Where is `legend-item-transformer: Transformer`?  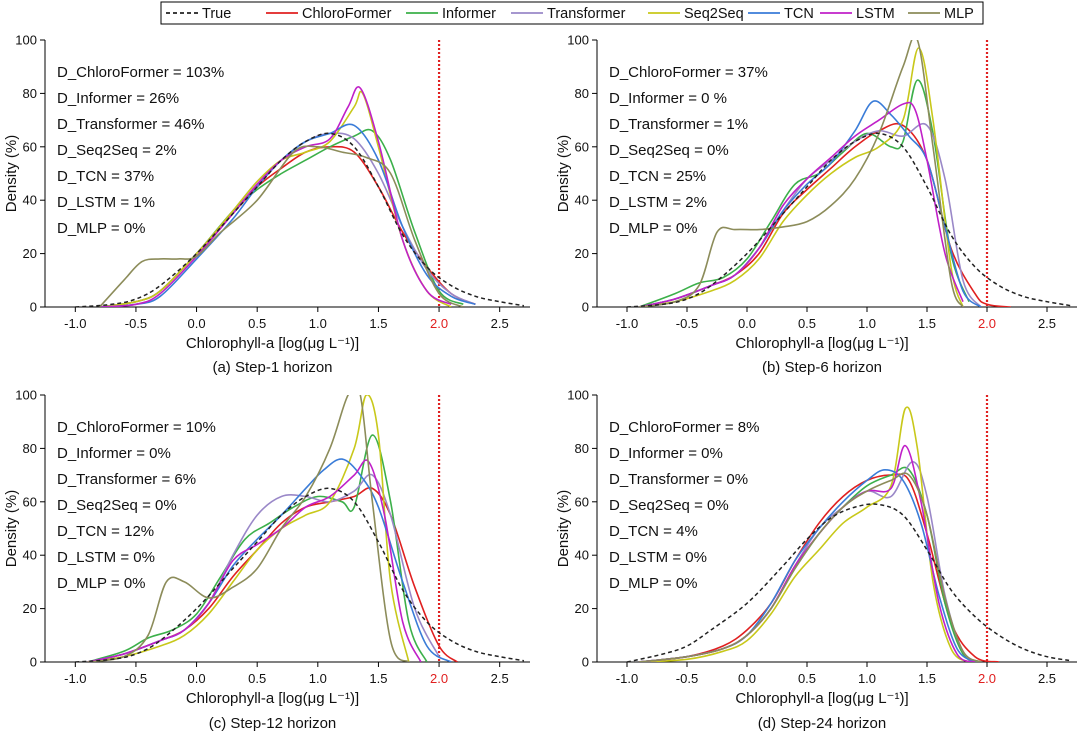
legend-item-transformer: Transformer is located at coordinates (568, 14).